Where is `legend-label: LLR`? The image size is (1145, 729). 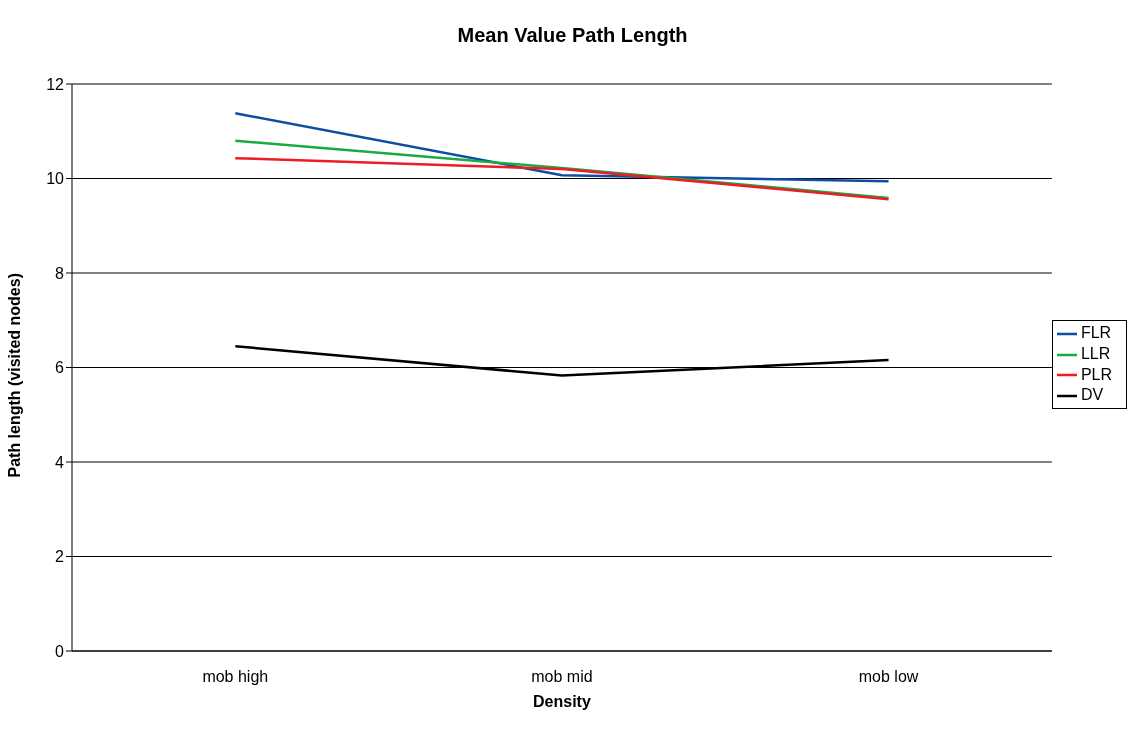
legend-label: LLR is located at coordinates (1095, 353).